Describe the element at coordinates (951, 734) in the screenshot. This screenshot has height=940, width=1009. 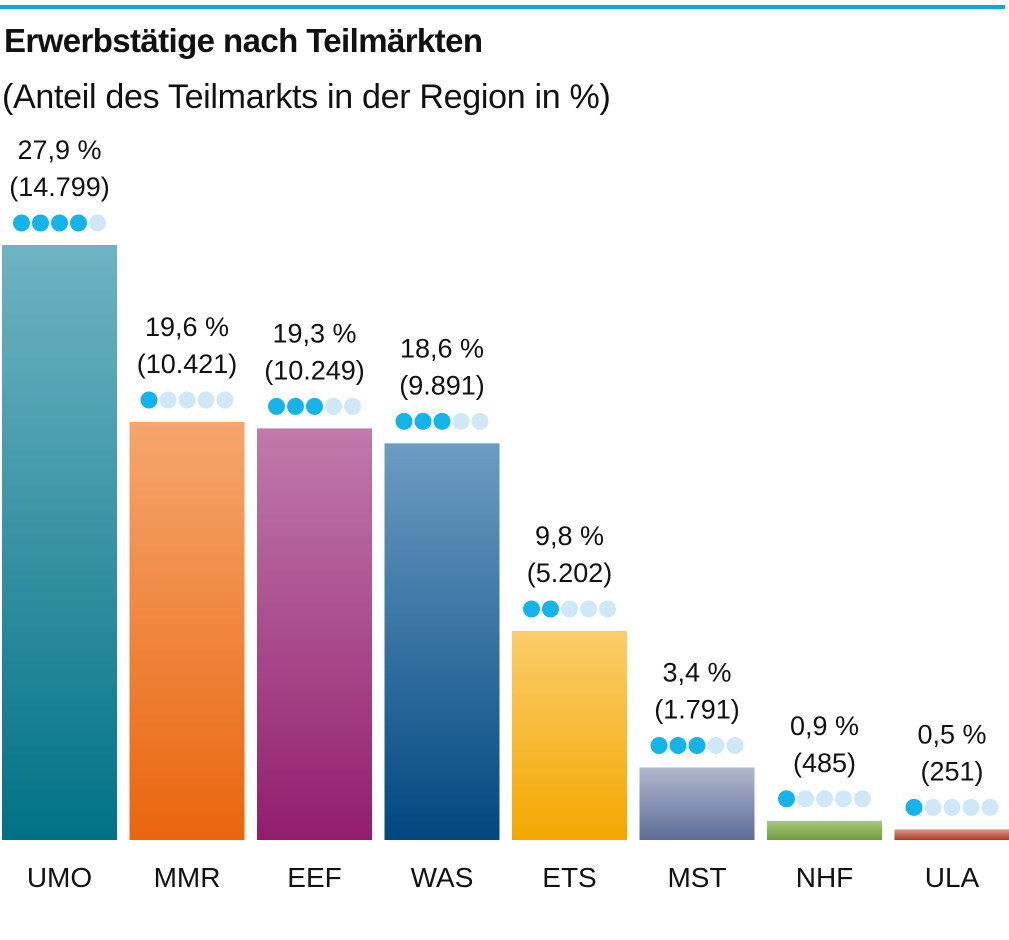
I see `value-label: 0,5 %` at that location.